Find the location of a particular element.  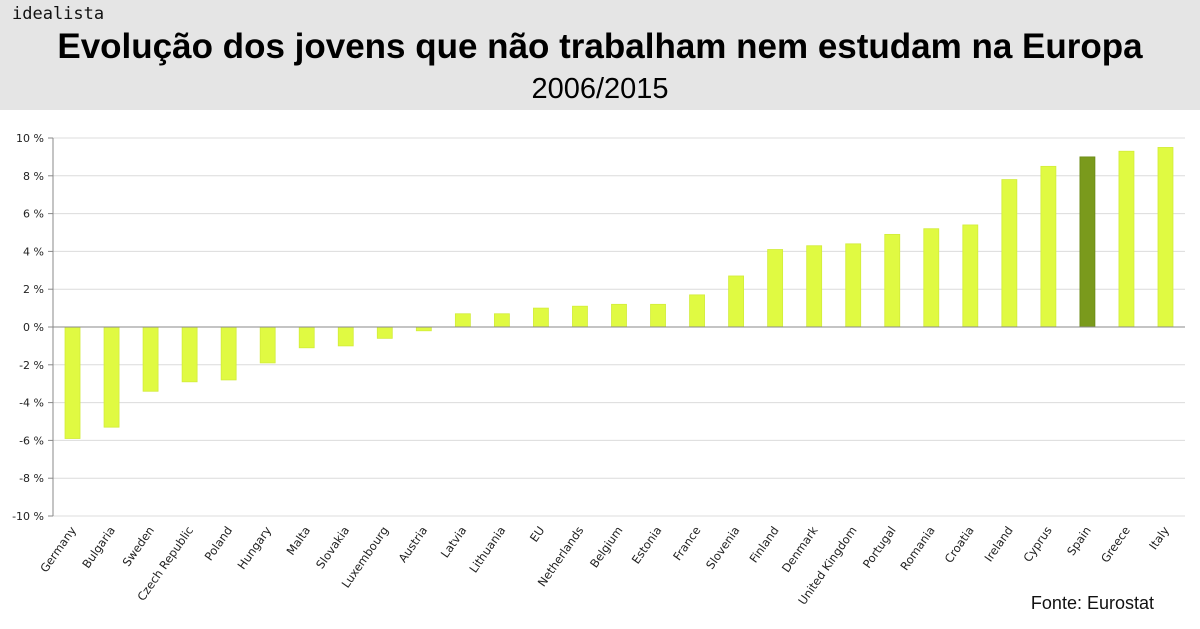

x-tick-label: Germany is located at coordinates (58, 549).